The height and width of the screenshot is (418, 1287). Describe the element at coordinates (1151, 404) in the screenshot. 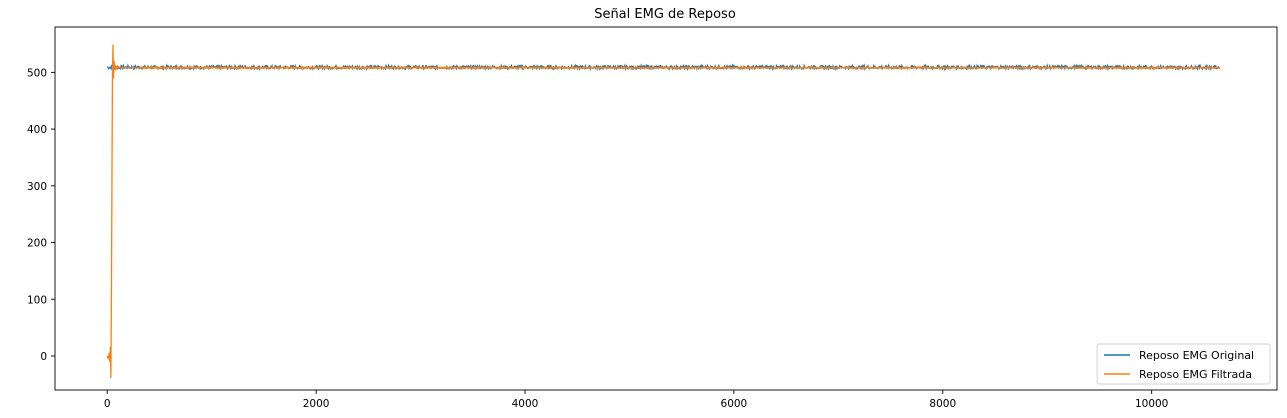

I see `x-tick-label: 10000` at that location.